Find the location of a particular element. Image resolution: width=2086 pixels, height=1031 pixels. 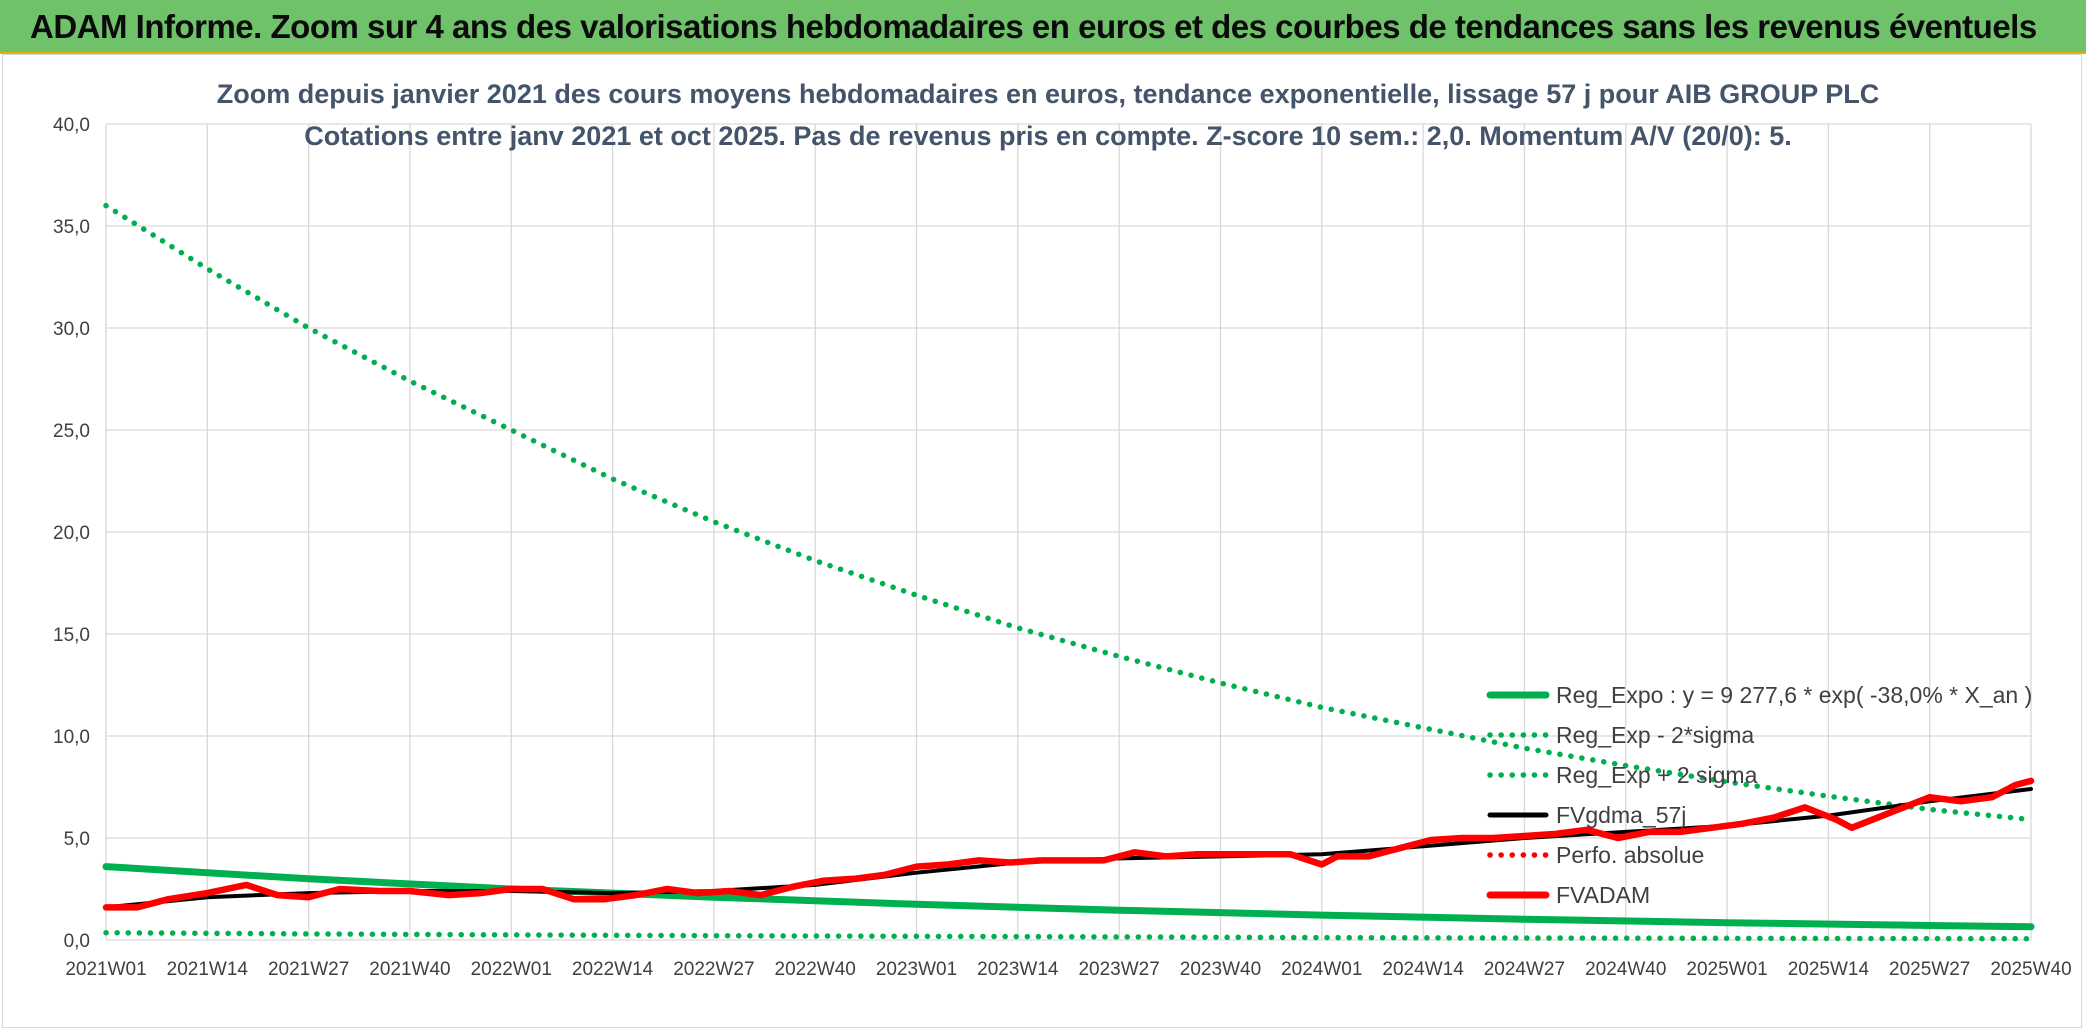

x-tick-label: 2023W14 is located at coordinates (1018, 969).